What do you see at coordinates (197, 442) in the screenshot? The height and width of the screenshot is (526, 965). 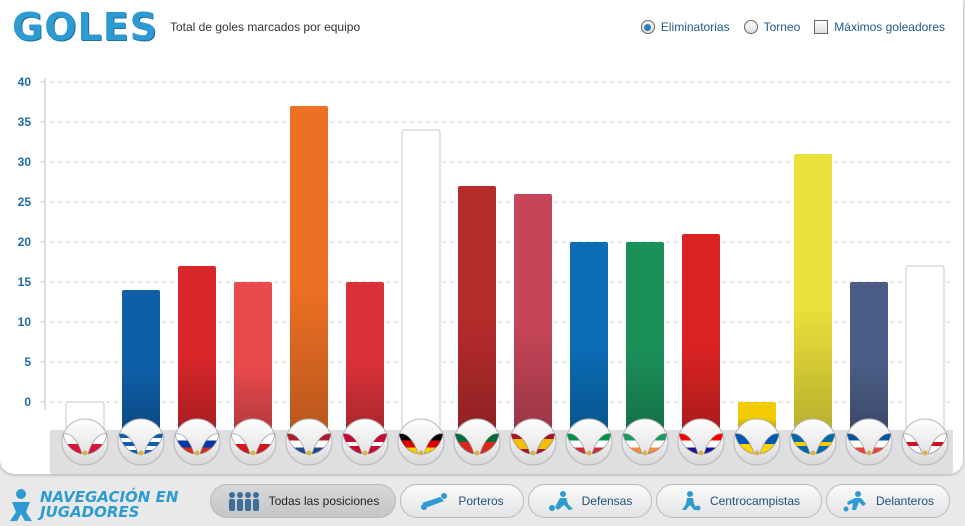 I see `russia-flag-icon` at bounding box center [197, 442].